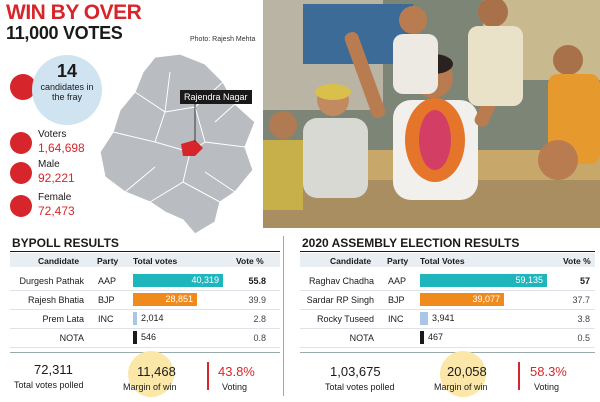 The width and height of the screenshot is (600, 402). I want to click on person-icon-candidates, so click(23, 87).